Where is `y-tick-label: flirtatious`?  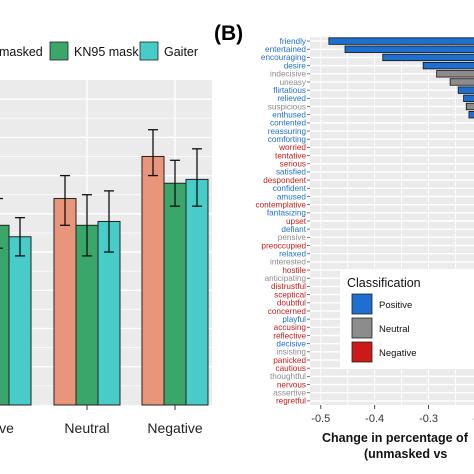
y-tick-label: flirtatious is located at coordinates (289, 90).